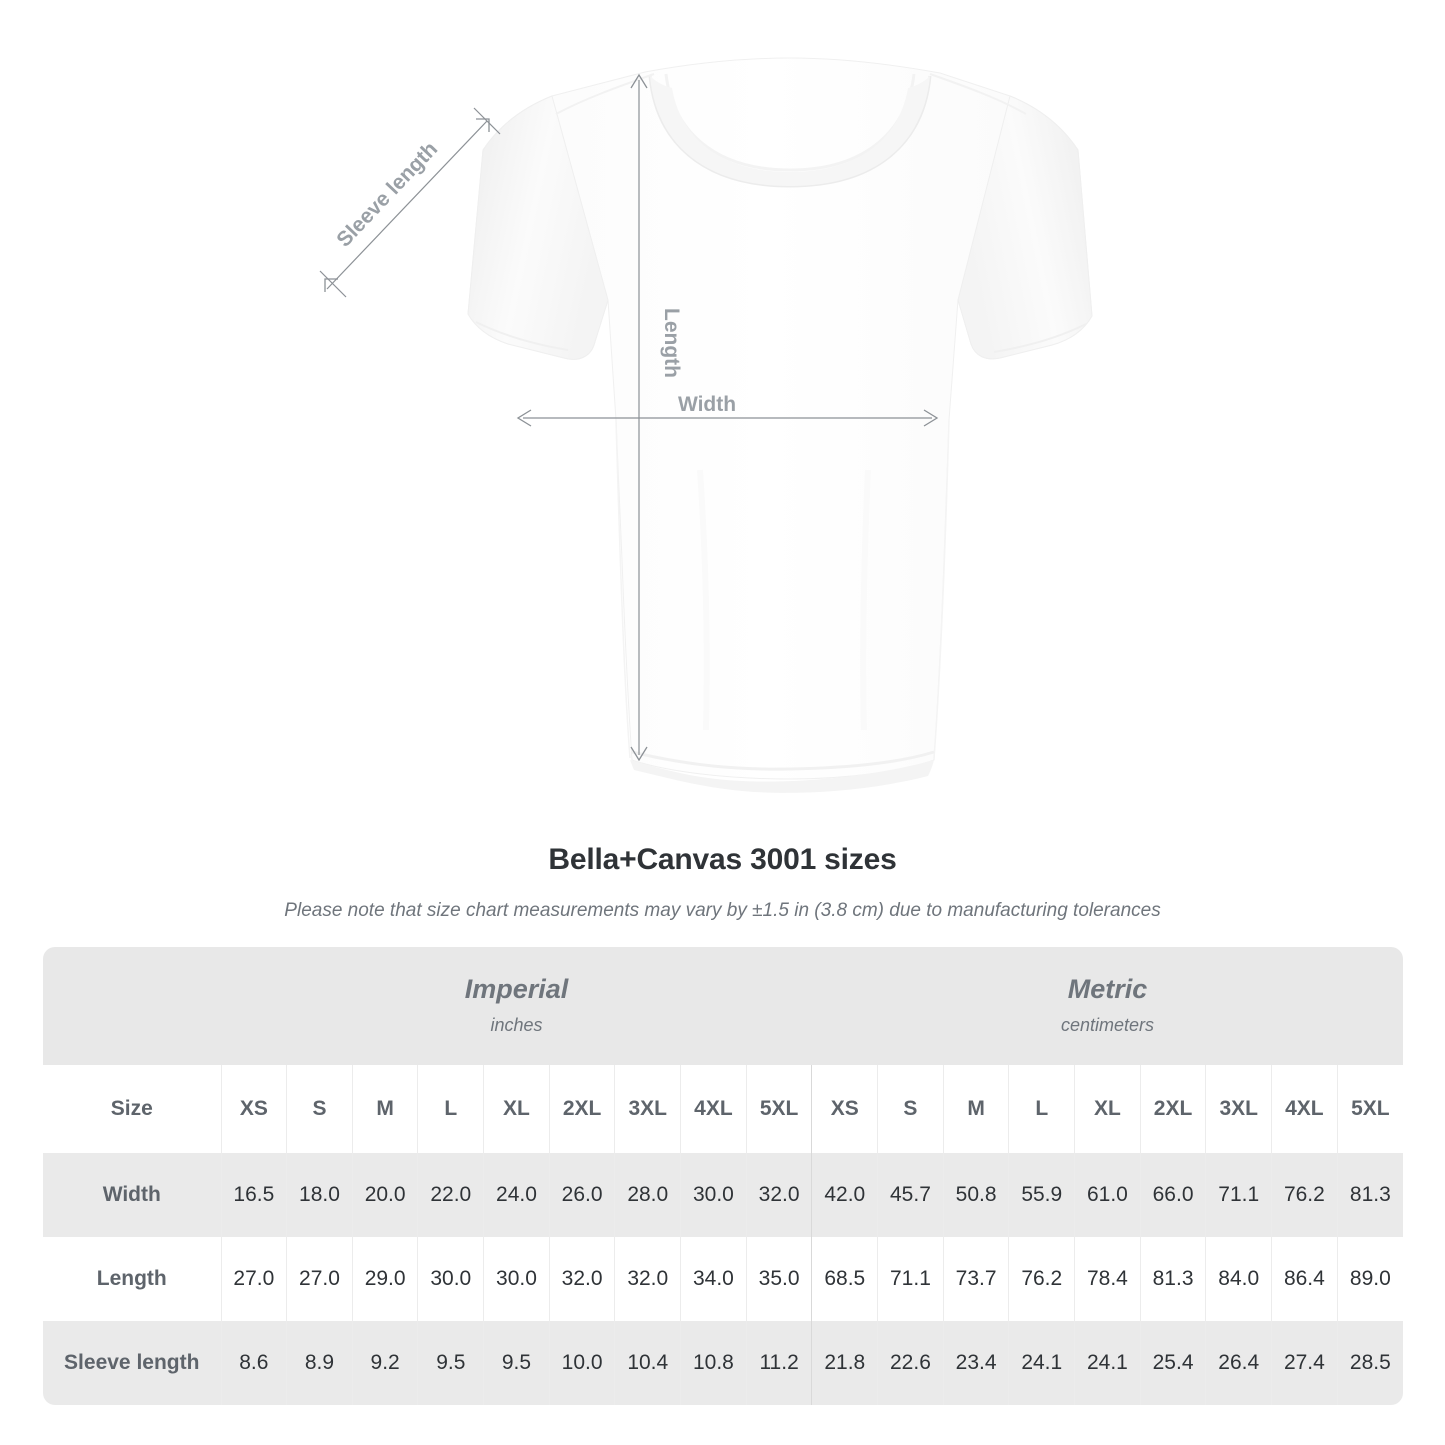  What do you see at coordinates (1107, 989) in the screenshot?
I see `unit-group-metric-name: Metric` at bounding box center [1107, 989].